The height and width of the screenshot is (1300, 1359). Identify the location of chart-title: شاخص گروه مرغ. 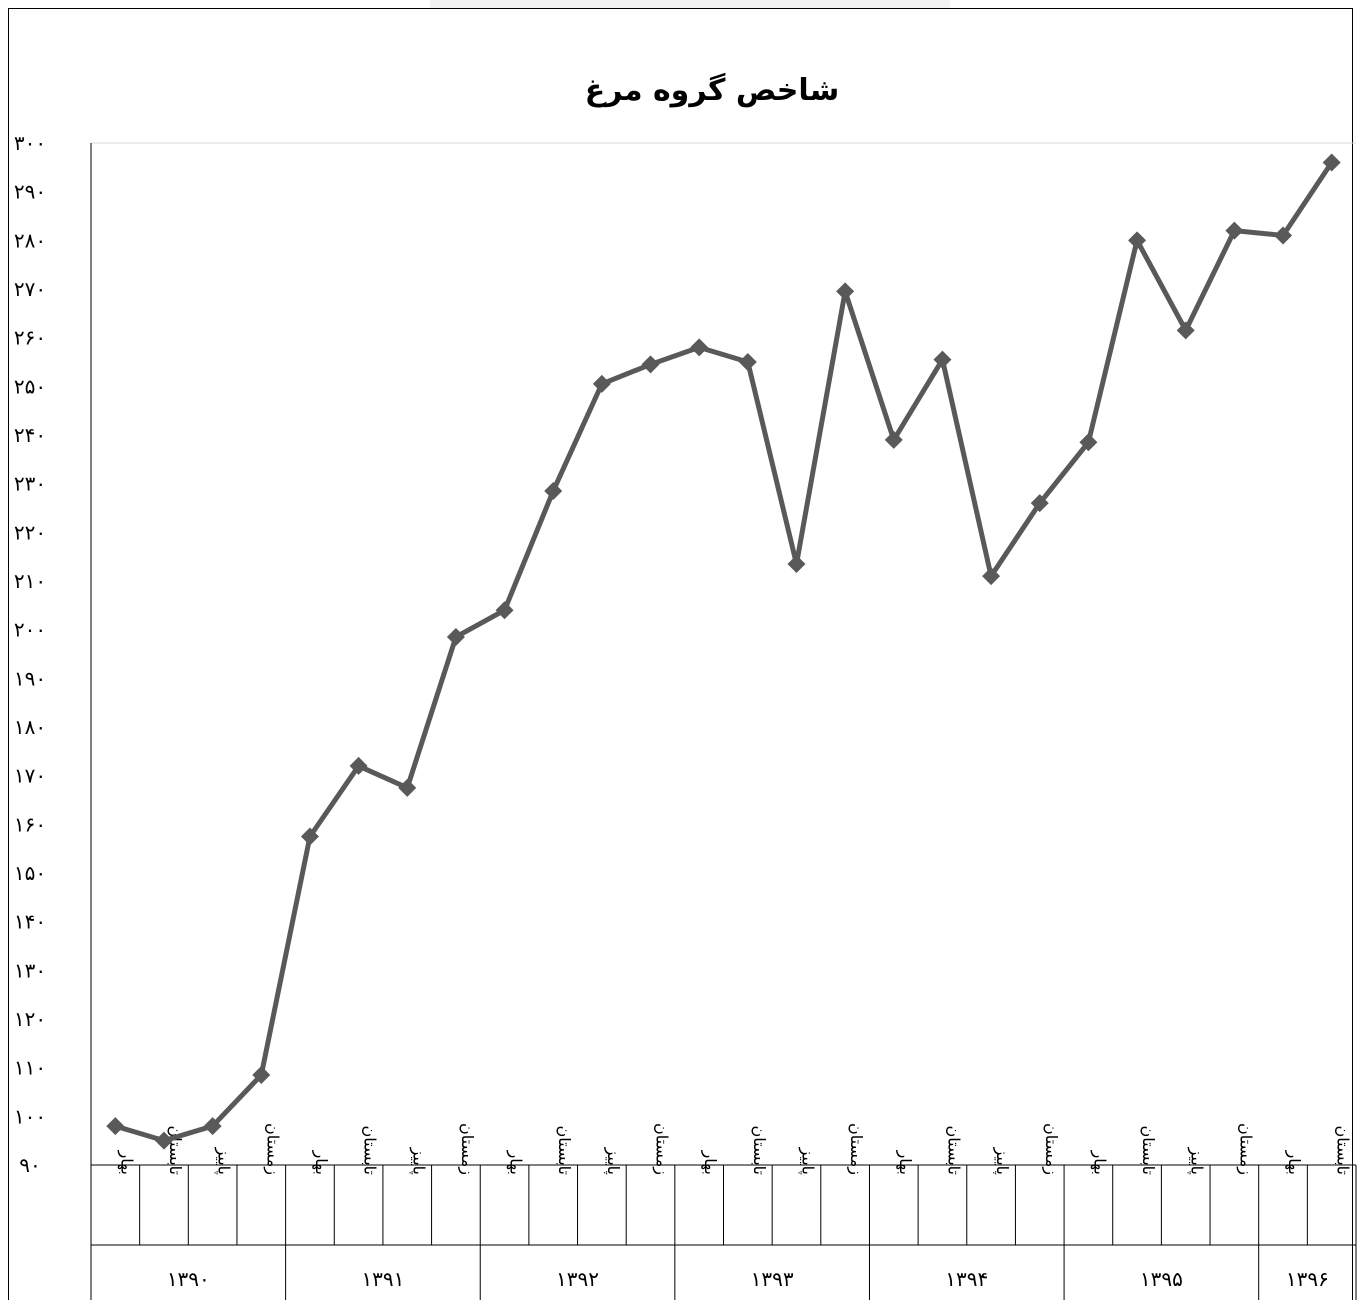
(712, 90).